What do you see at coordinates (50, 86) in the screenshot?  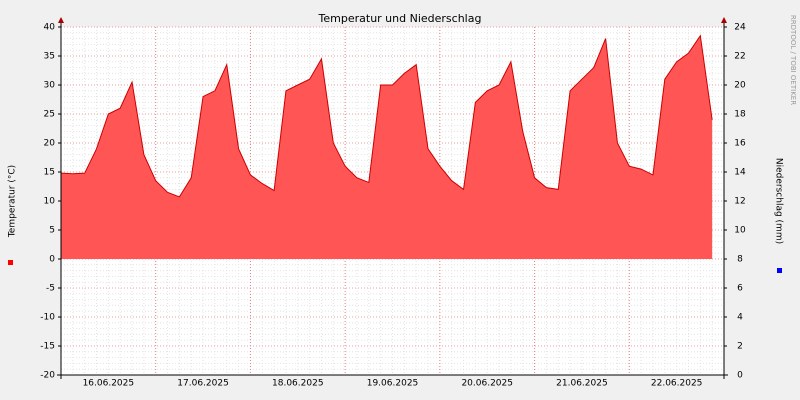 I see `y-tick-label: 30` at bounding box center [50, 86].